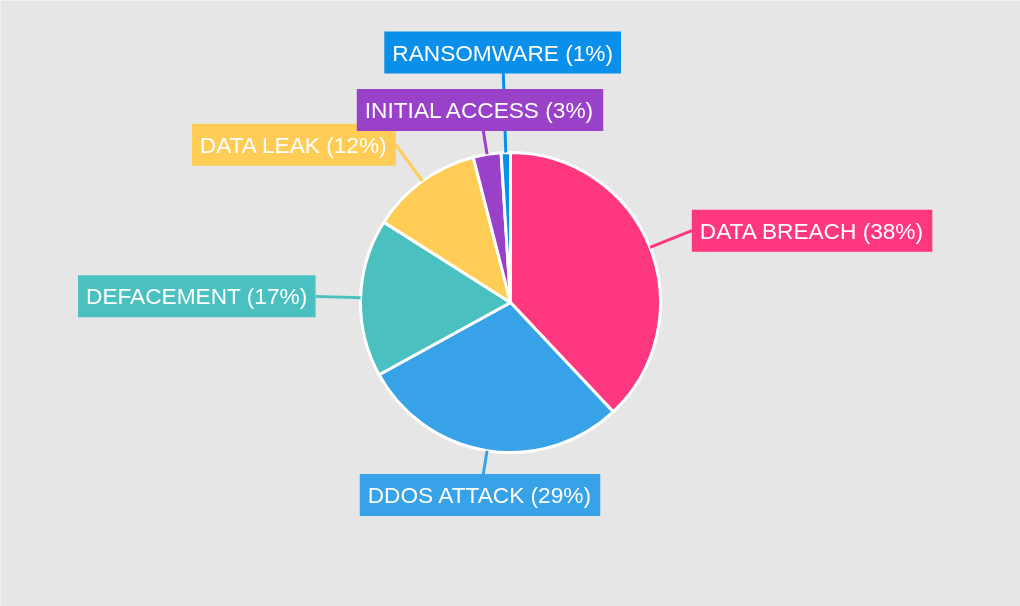  I want to click on slice-label: DATA LEAK (12%), so click(293, 144).